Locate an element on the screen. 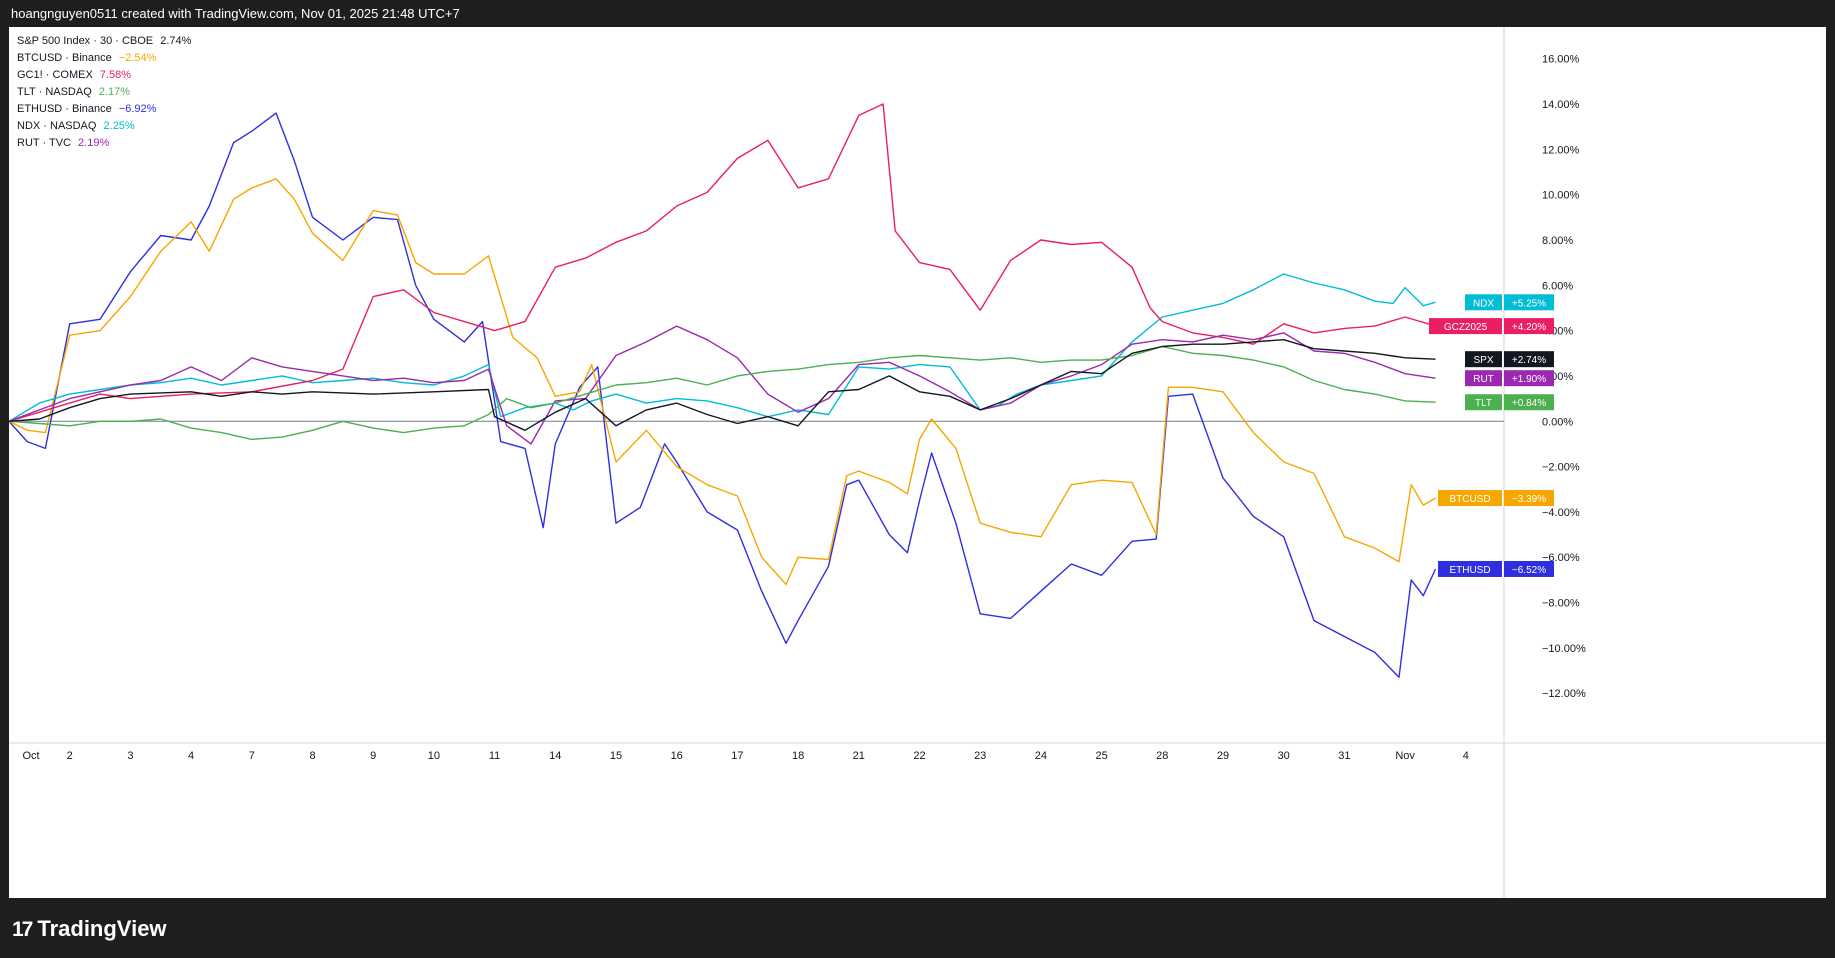  series-value-label: +0.84% is located at coordinates (1529, 403).